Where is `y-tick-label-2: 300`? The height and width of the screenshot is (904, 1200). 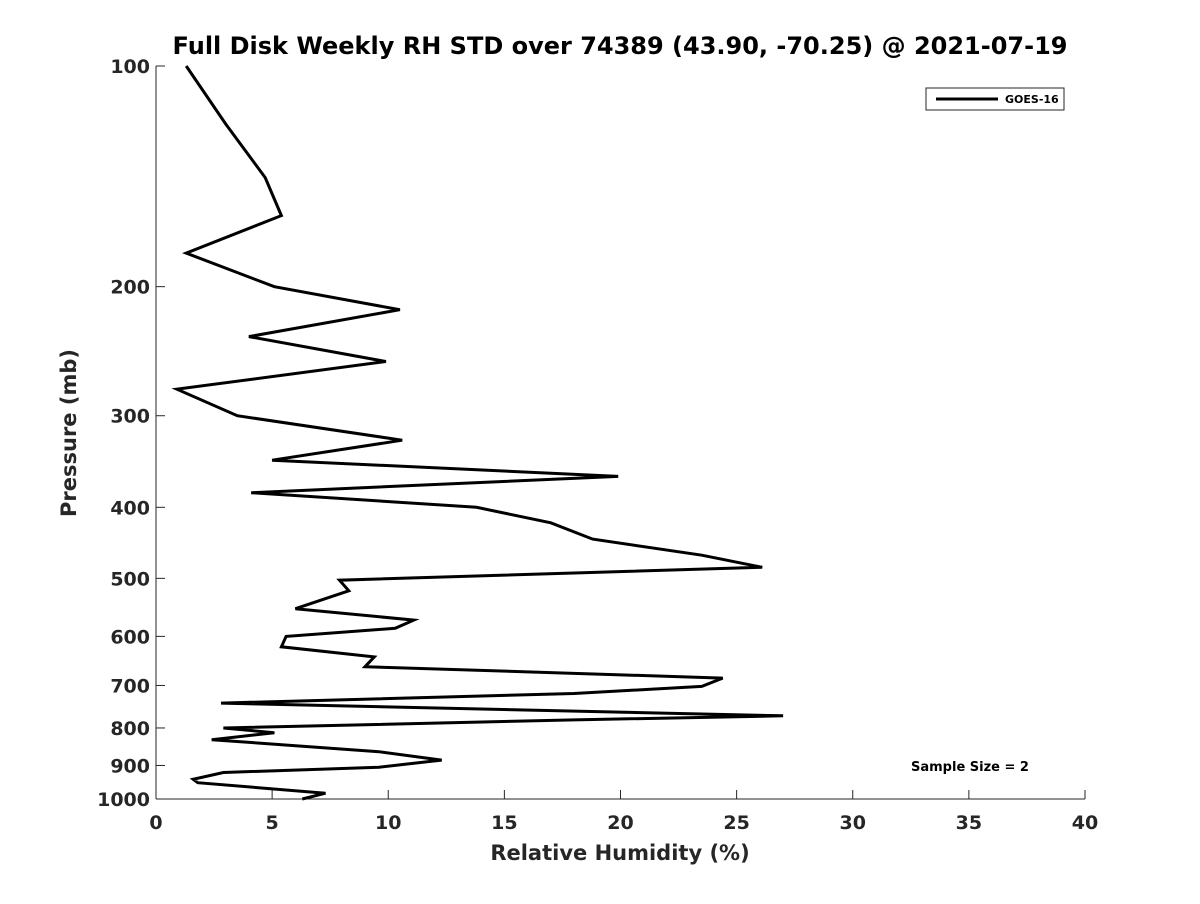 y-tick-label-2: 300 is located at coordinates (130, 417).